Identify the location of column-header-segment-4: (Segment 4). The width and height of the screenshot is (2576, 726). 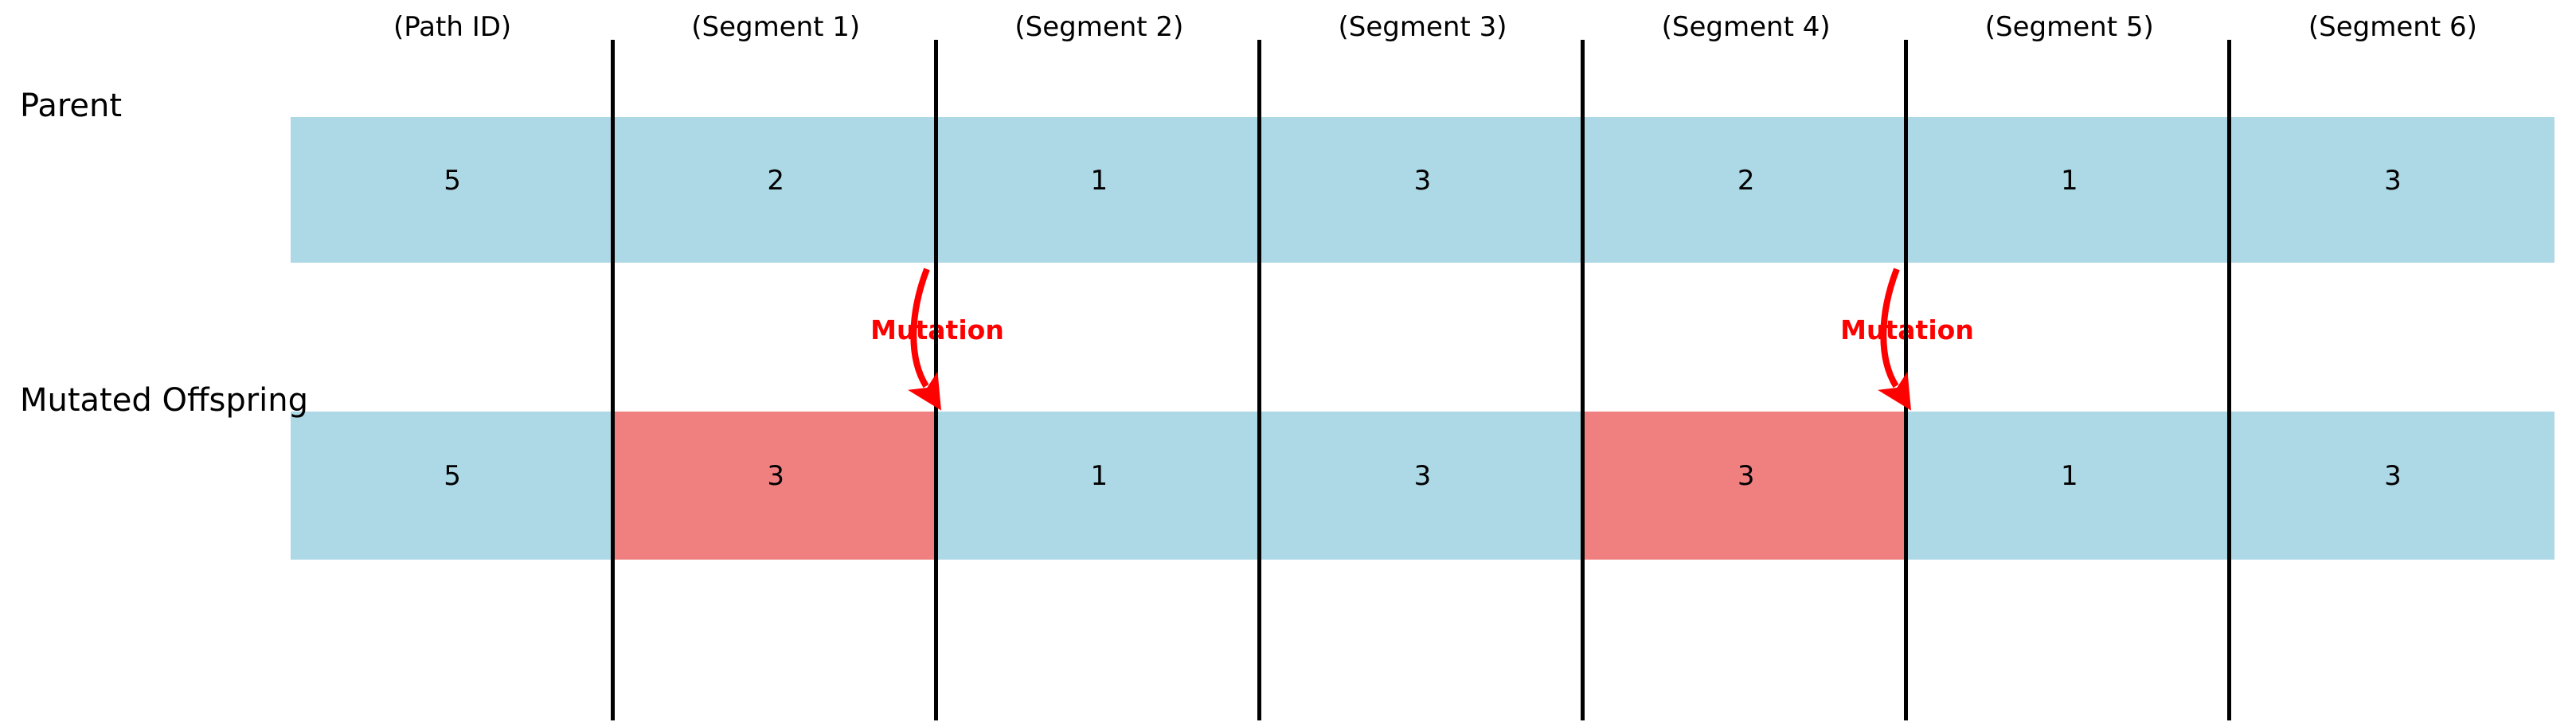
(1746, 27).